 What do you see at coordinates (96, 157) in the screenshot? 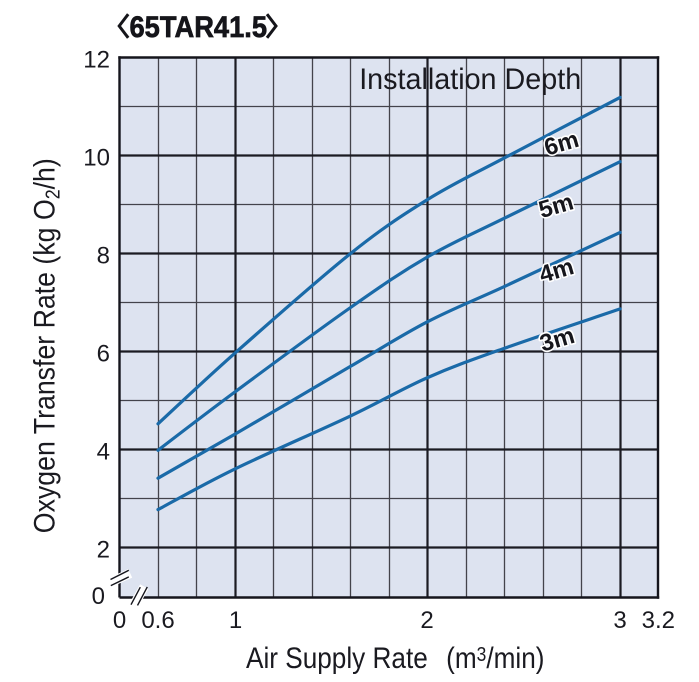
I see `svg-text: 10` at bounding box center [96, 157].